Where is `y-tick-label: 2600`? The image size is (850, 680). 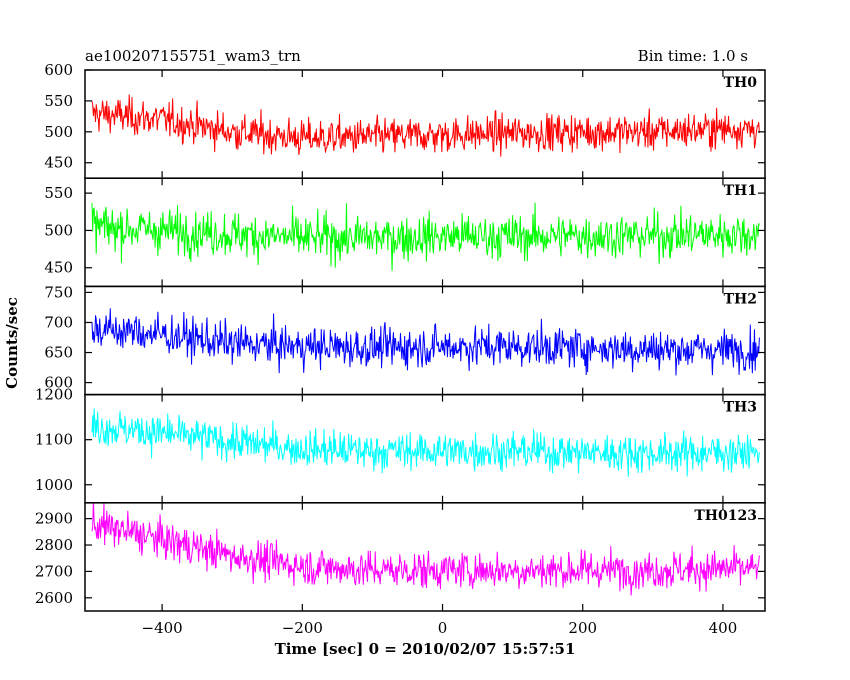
y-tick-label: 2600 is located at coordinates (54, 598).